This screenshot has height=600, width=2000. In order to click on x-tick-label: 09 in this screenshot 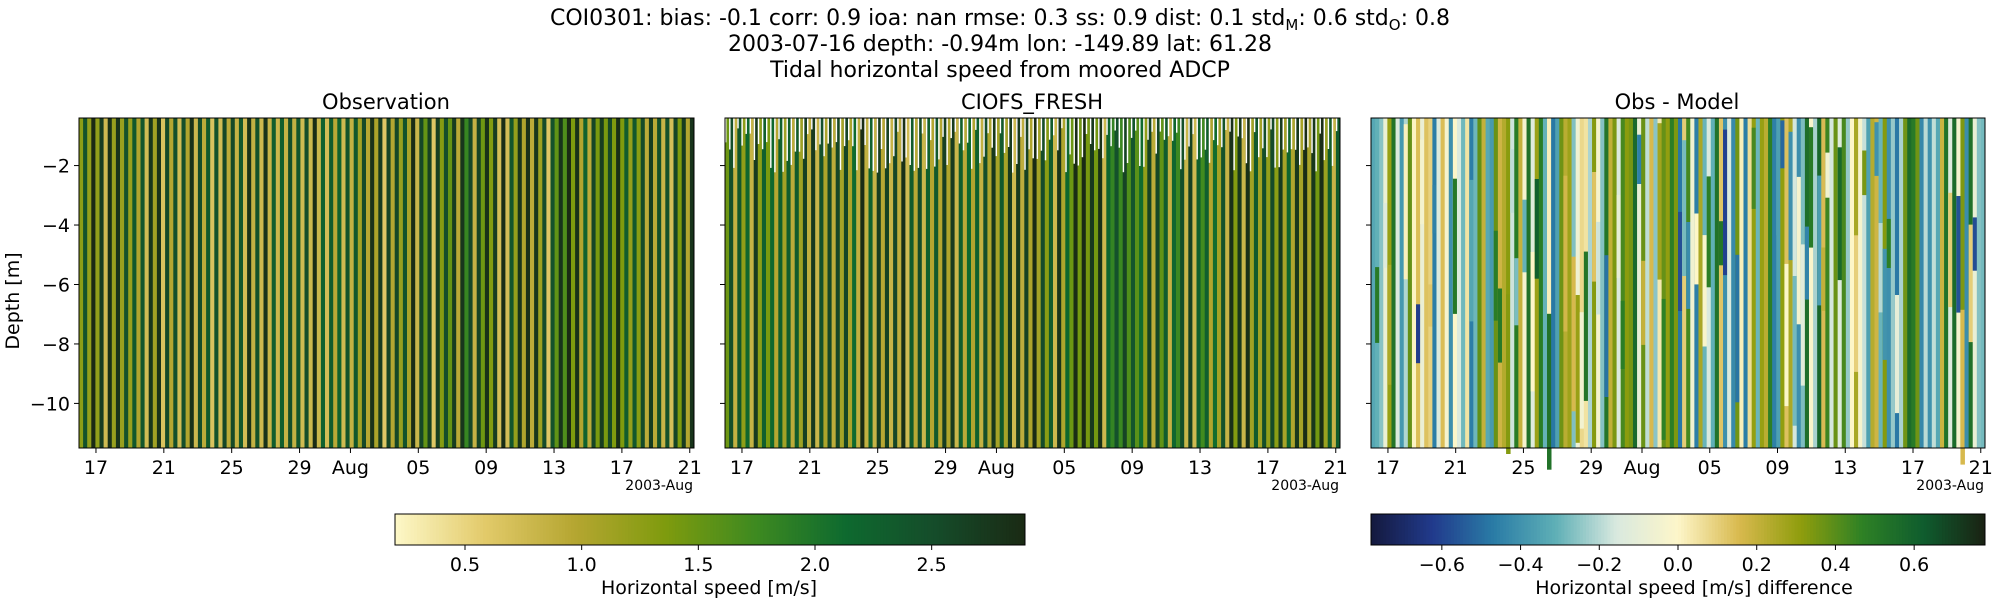, I will do `click(1132, 468)`.